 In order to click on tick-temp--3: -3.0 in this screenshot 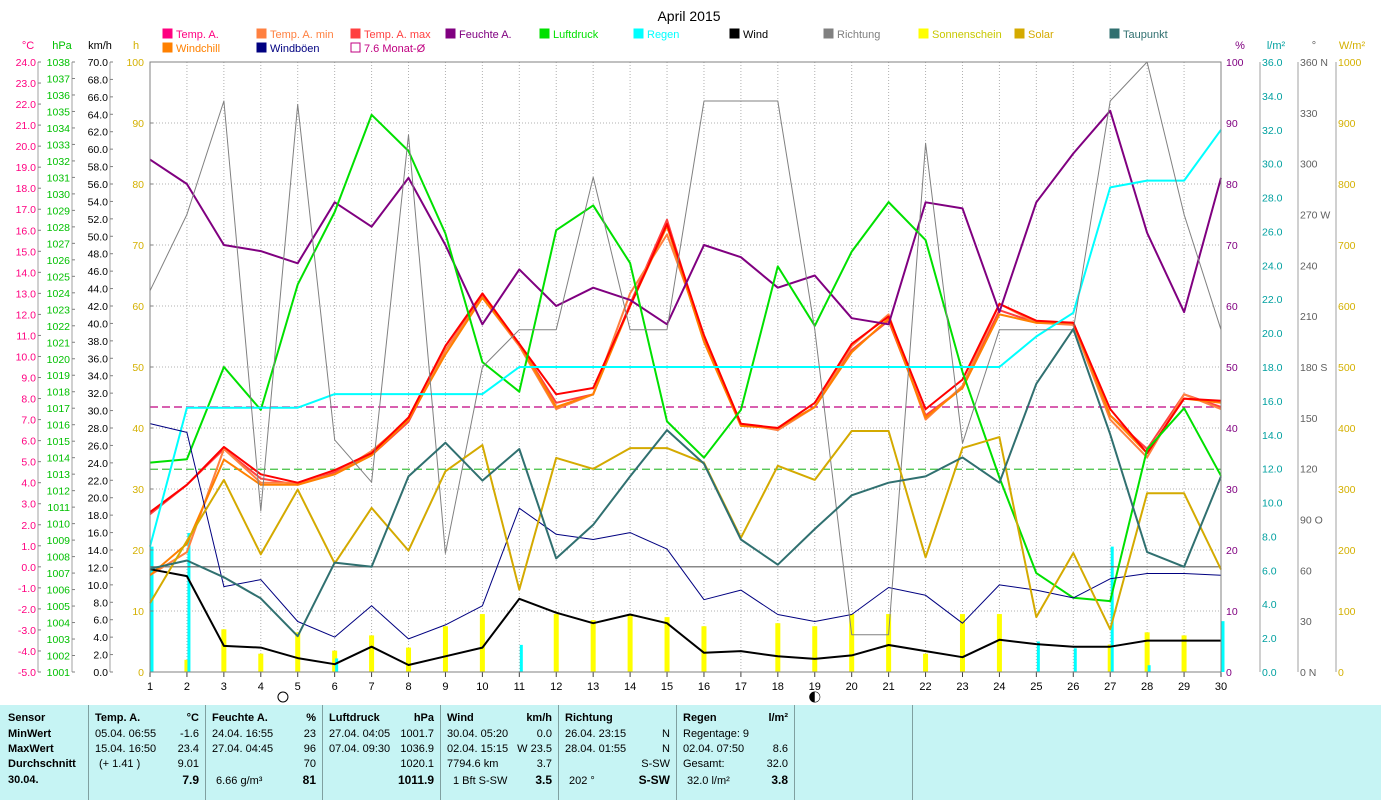, I will do `click(27, 631)`.